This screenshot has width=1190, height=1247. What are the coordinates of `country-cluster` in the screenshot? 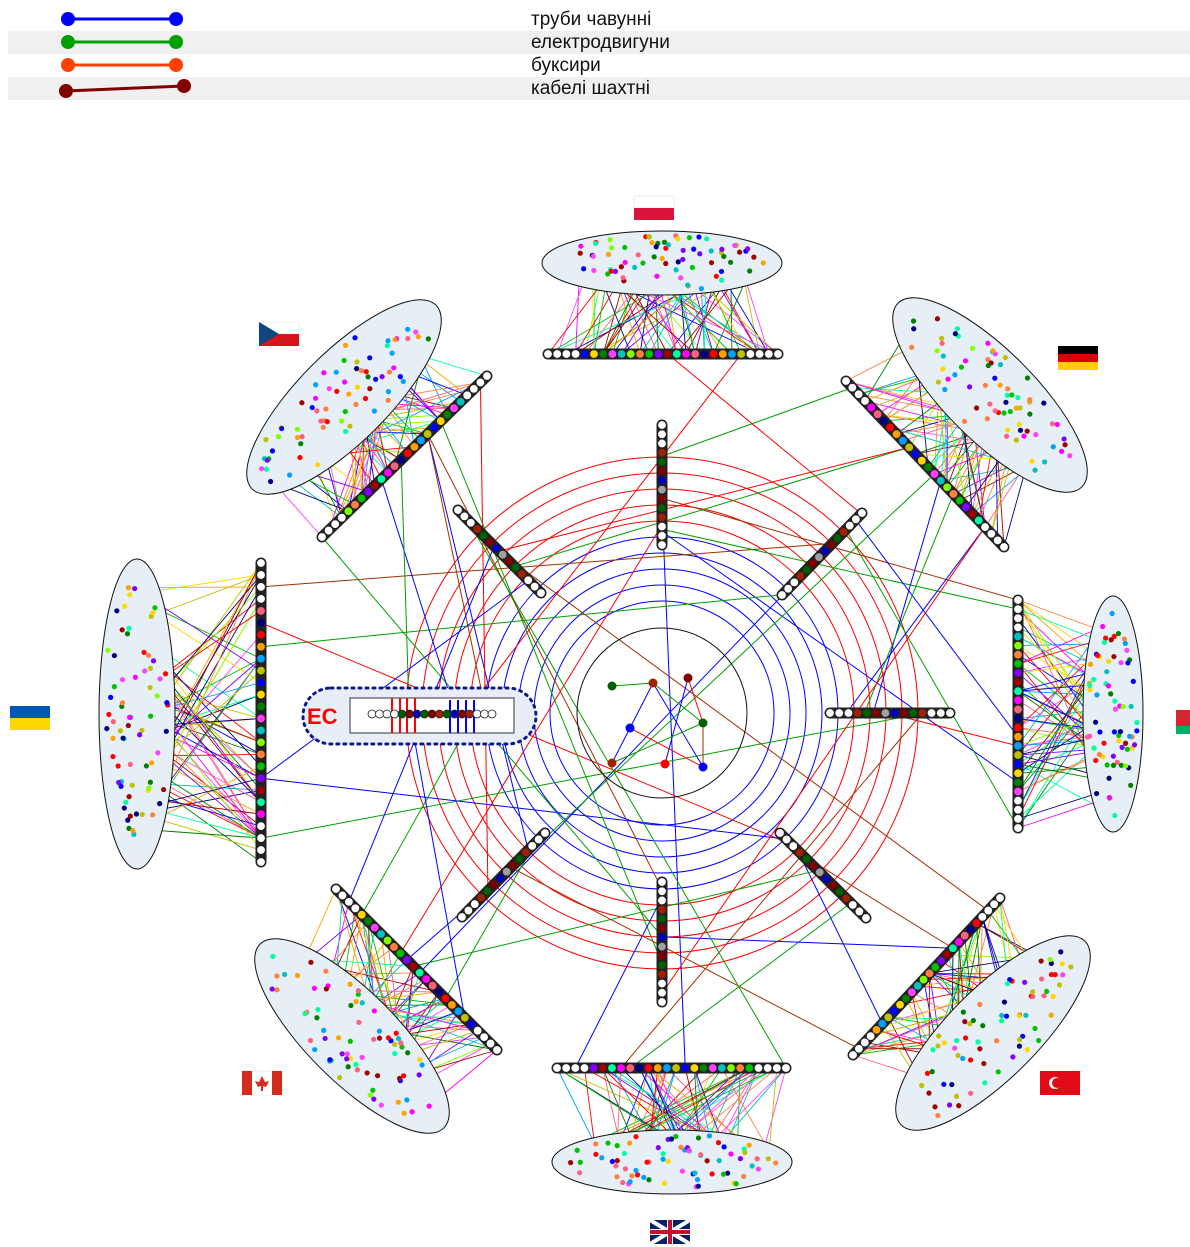 It's located at (369, 421).